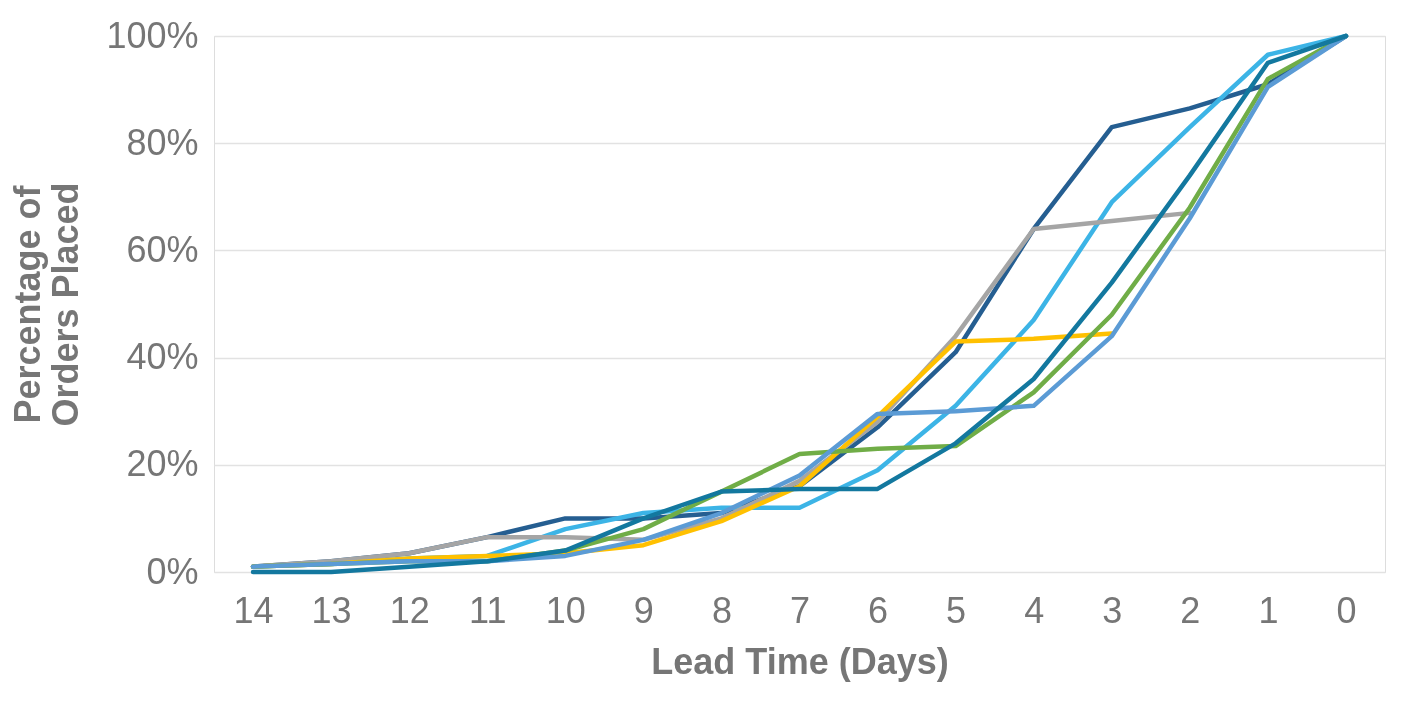 This screenshot has height=712, width=1420. Describe the element at coordinates (409, 610) in the screenshot. I see `x-tick-label: 12` at that location.